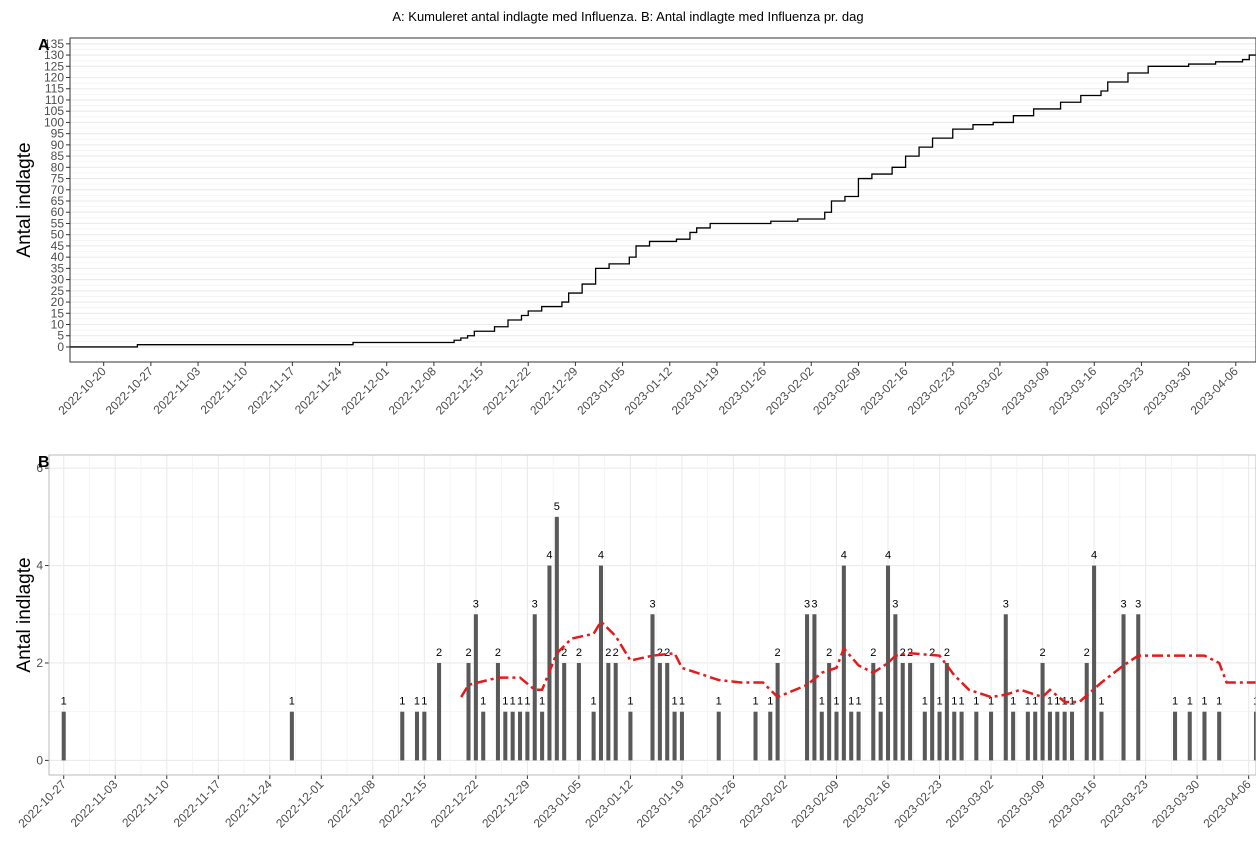 The image size is (1256, 848). Describe the element at coordinates (39, 468) in the screenshot. I see `y-tick-label: 6` at that location.